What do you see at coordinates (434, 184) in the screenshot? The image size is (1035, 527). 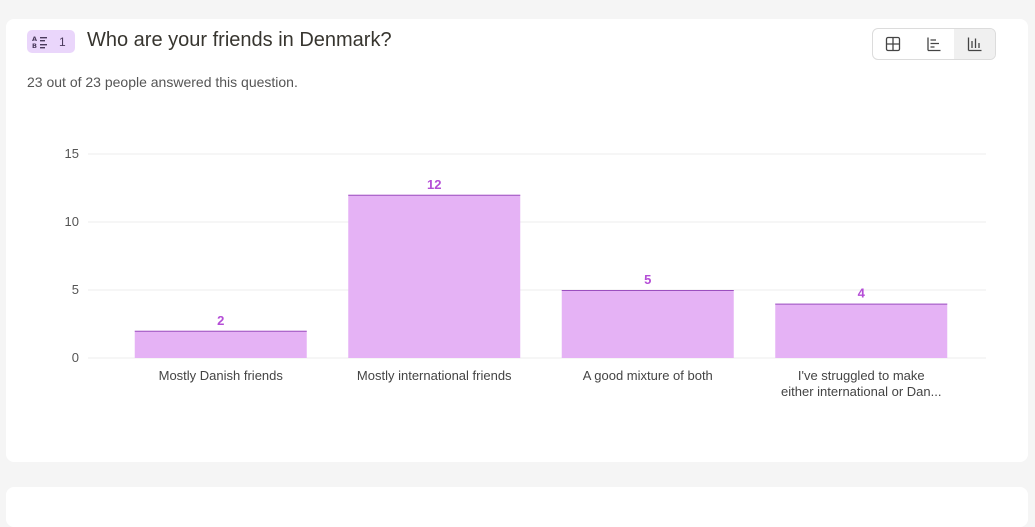 I see `bar-value-label: 12` at bounding box center [434, 184].